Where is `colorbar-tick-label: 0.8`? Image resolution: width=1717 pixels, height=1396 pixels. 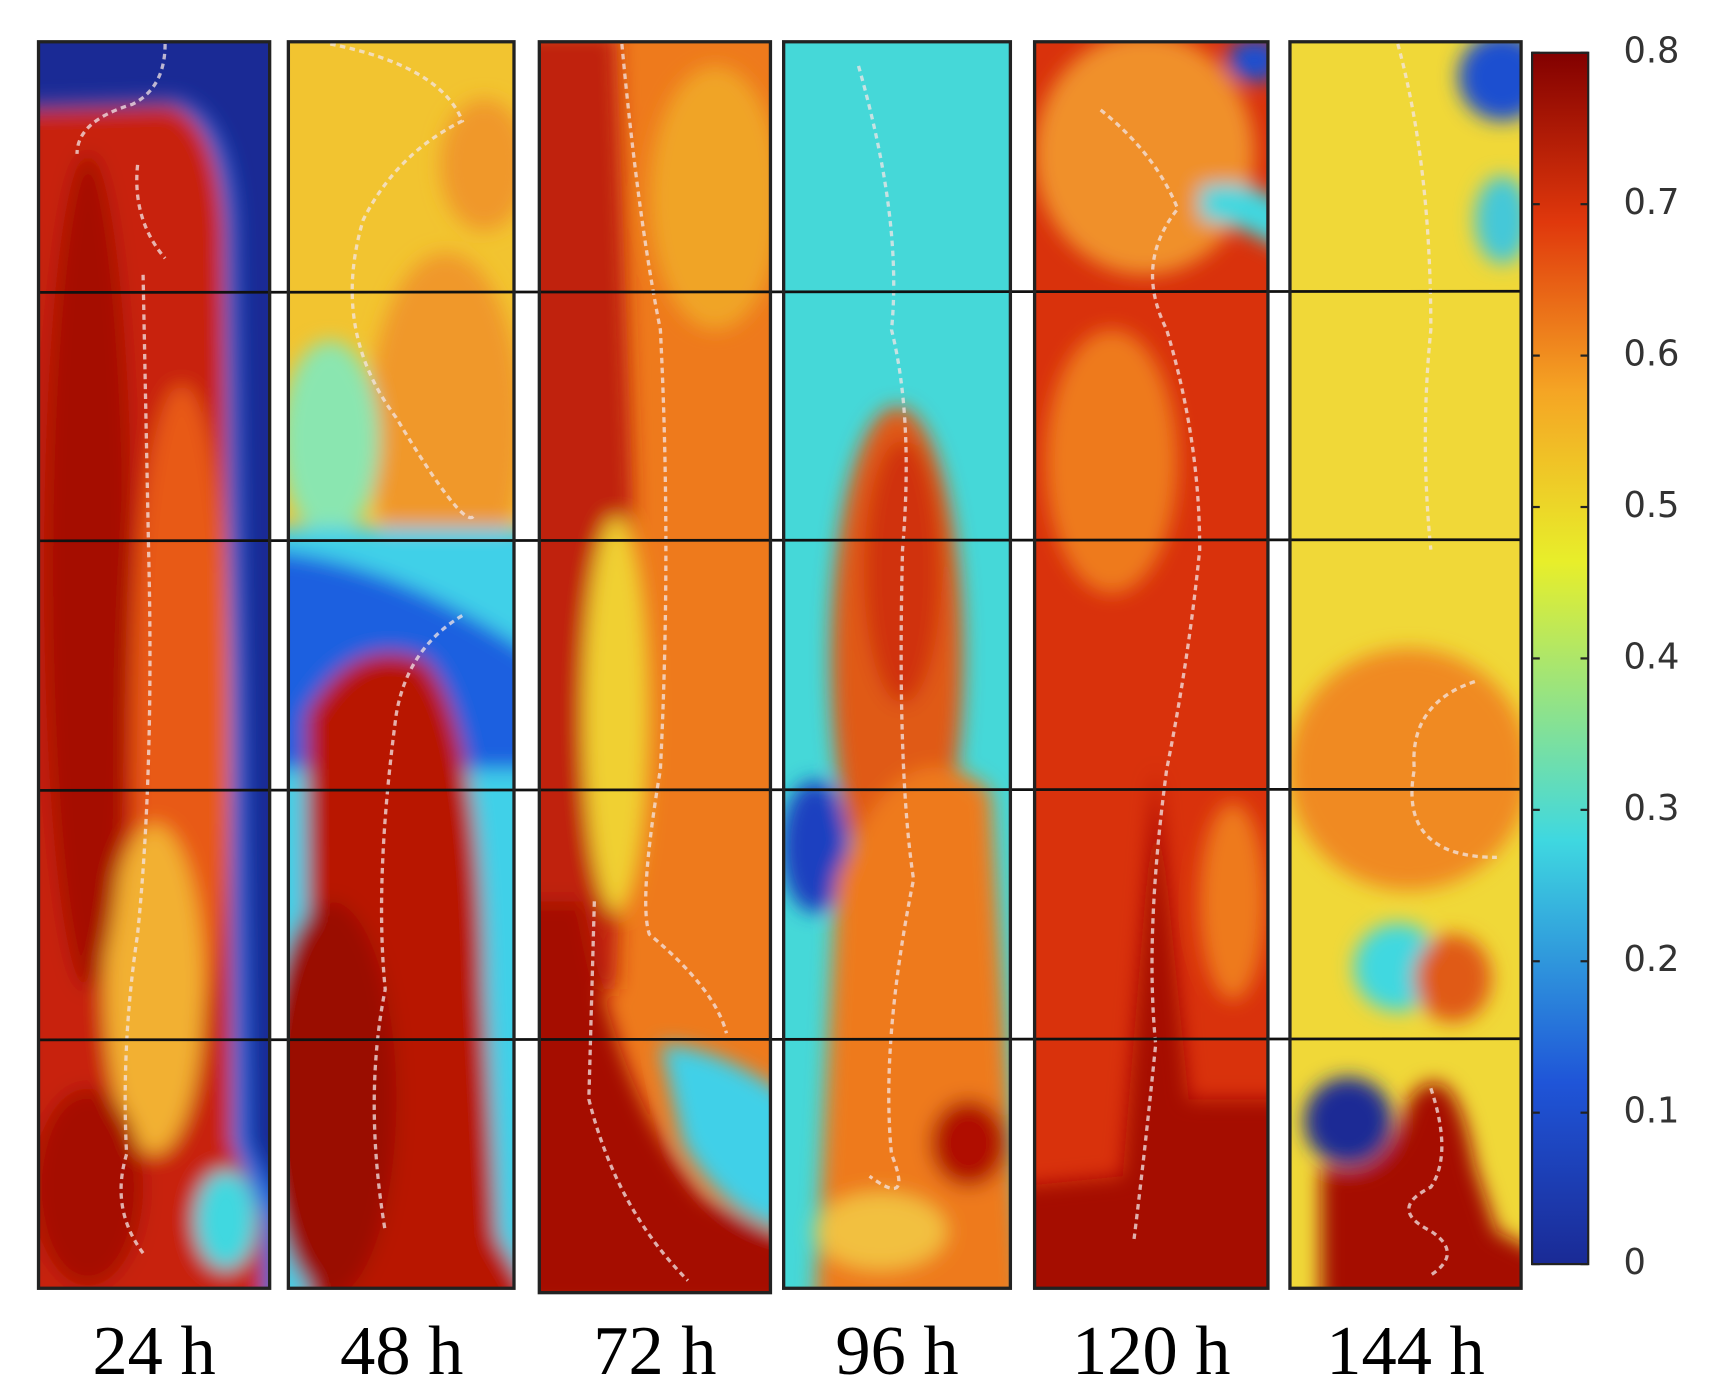 colorbar-tick-label: 0.8 is located at coordinates (1651, 51).